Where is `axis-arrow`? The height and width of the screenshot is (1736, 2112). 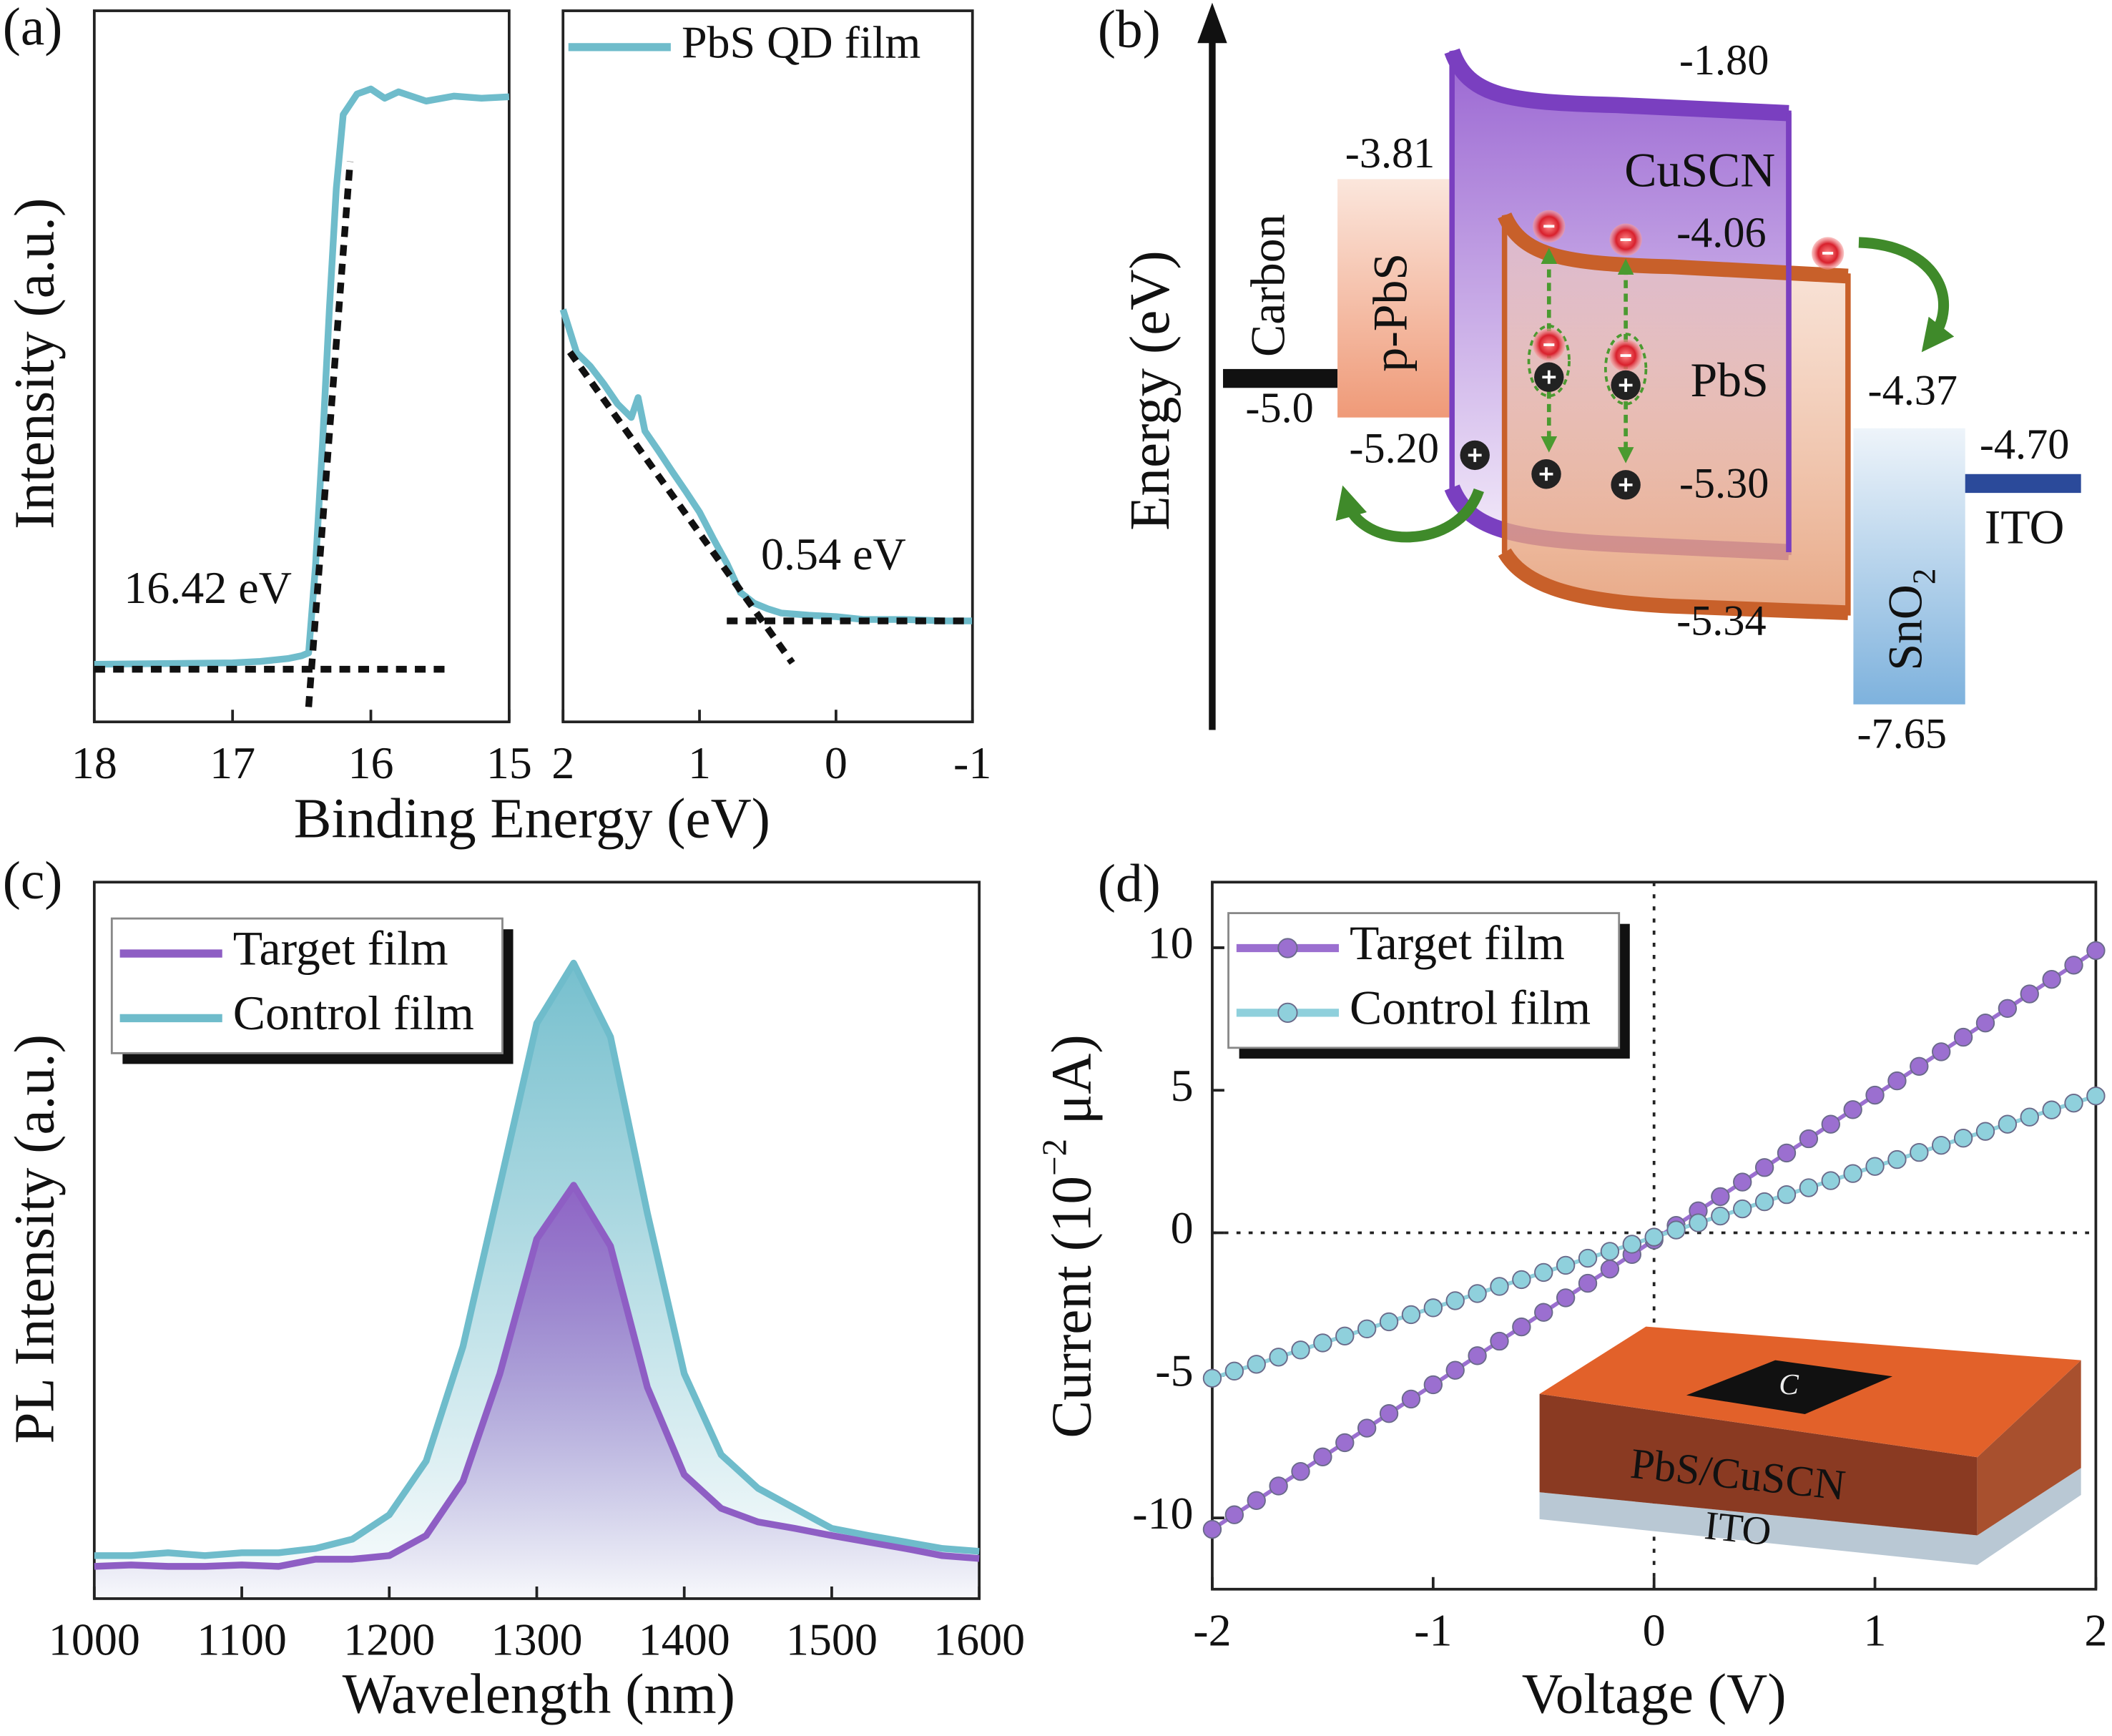 axis-arrow is located at coordinates (1212, 23).